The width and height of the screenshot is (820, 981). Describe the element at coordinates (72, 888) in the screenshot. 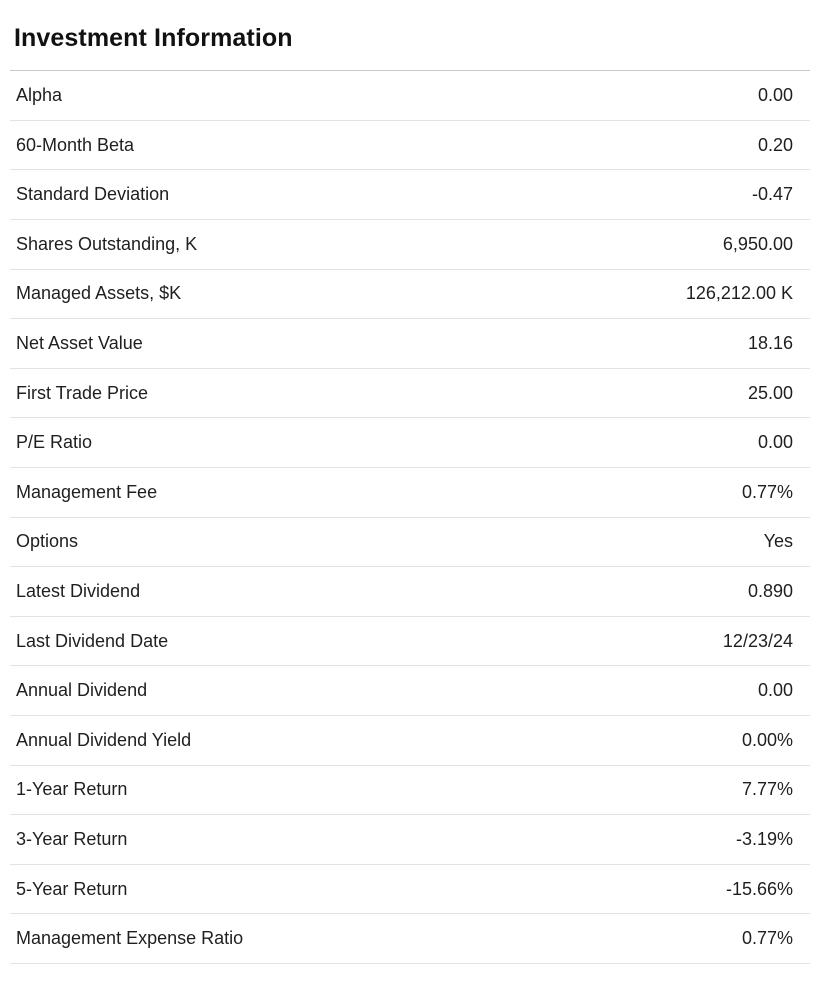

I see `row-label: 5-Year Return` at that location.